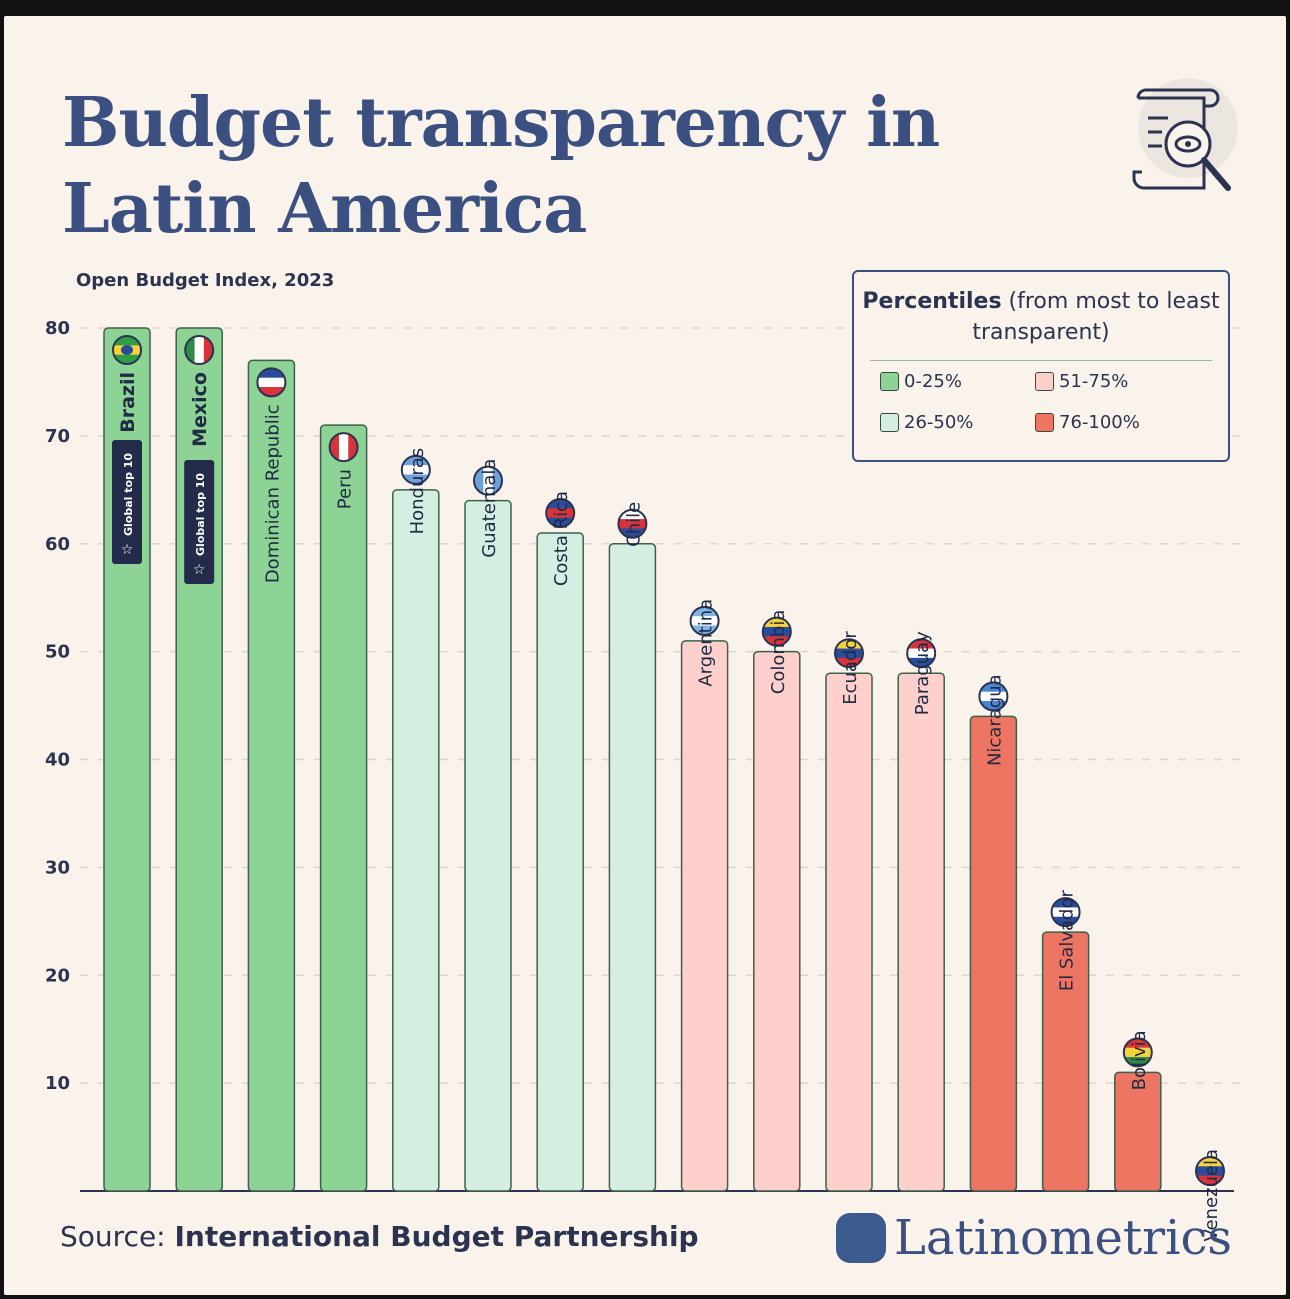  What do you see at coordinates (57, 544) in the screenshot?
I see `y-tick-label: 60` at bounding box center [57, 544].